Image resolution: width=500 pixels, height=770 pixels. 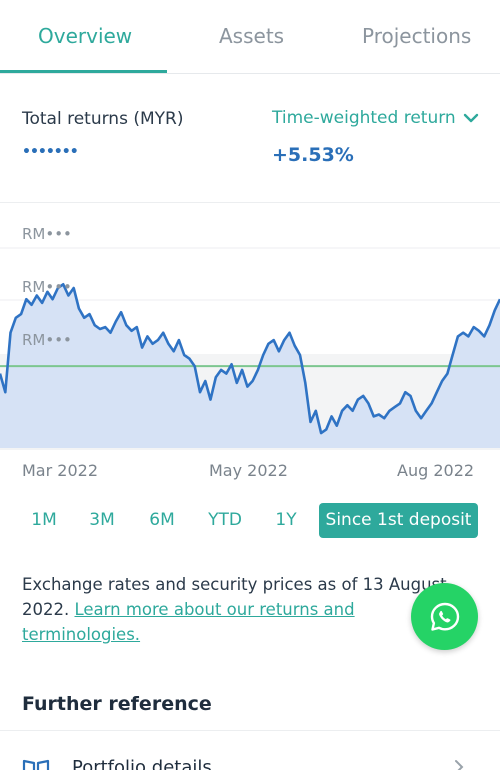 I want to click on whatsapp-button, so click(x=444, y=616).